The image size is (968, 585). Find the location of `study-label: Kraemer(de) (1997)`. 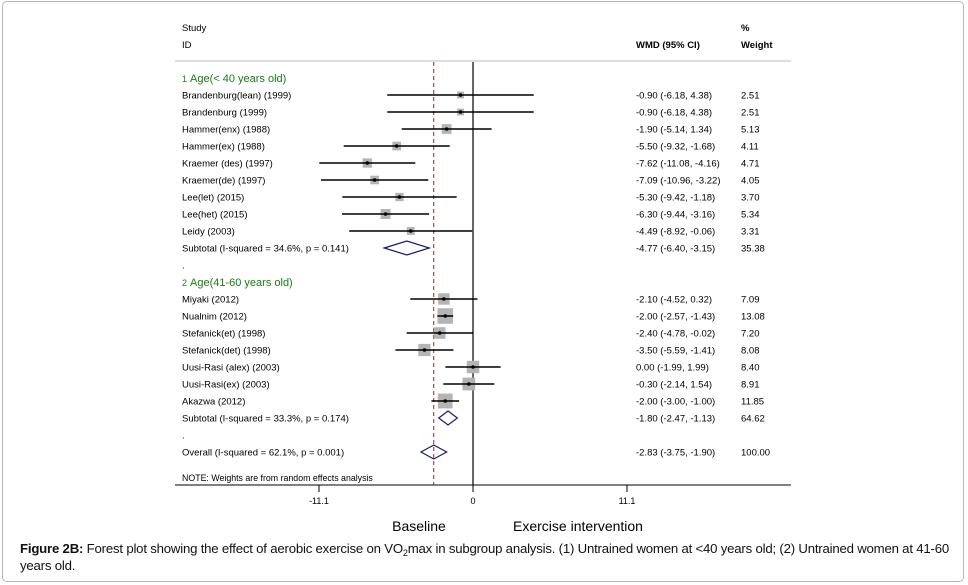

study-label: Kraemer(de) (1997) is located at coordinates (223, 181).